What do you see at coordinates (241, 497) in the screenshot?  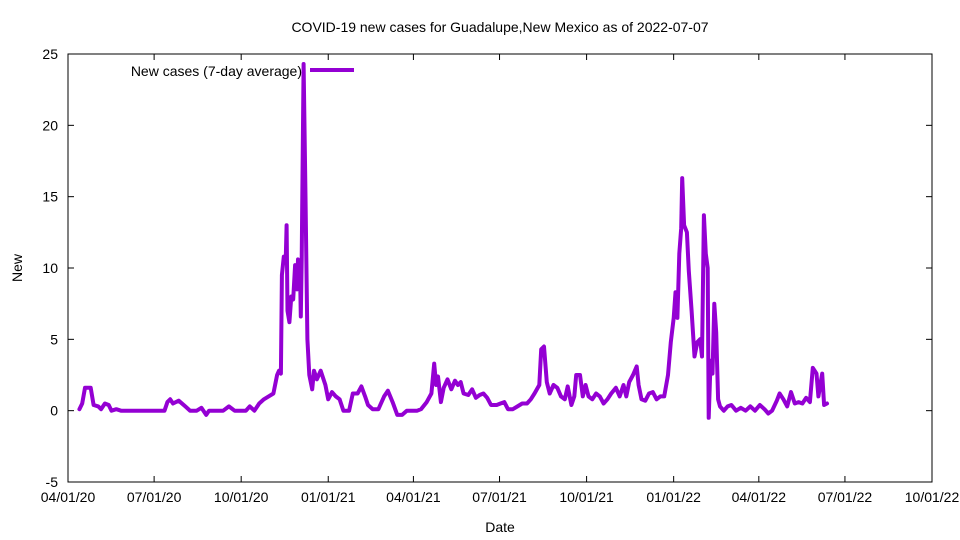 I see `x-tick-label: 10/01/20` at bounding box center [241, 497].